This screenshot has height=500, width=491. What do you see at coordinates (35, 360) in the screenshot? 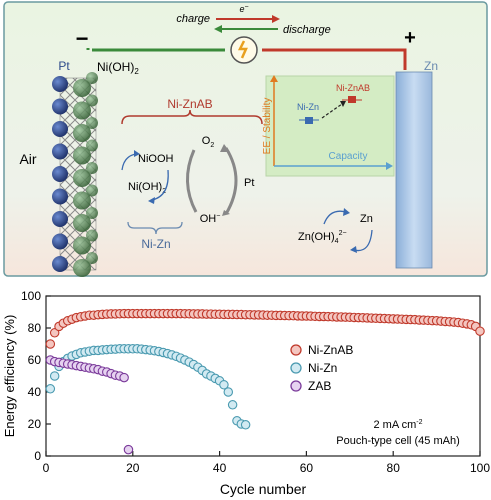
I see `y-tick-label: 60` at bounding box center [35, 360].